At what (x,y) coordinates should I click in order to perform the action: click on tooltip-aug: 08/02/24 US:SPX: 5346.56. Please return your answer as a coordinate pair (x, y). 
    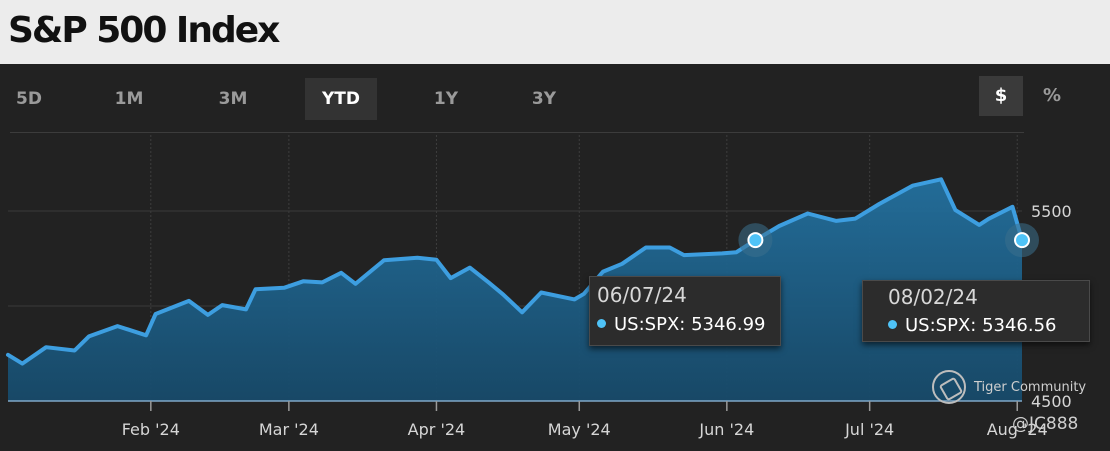
    Looking at the image, I should click on (976, 311).